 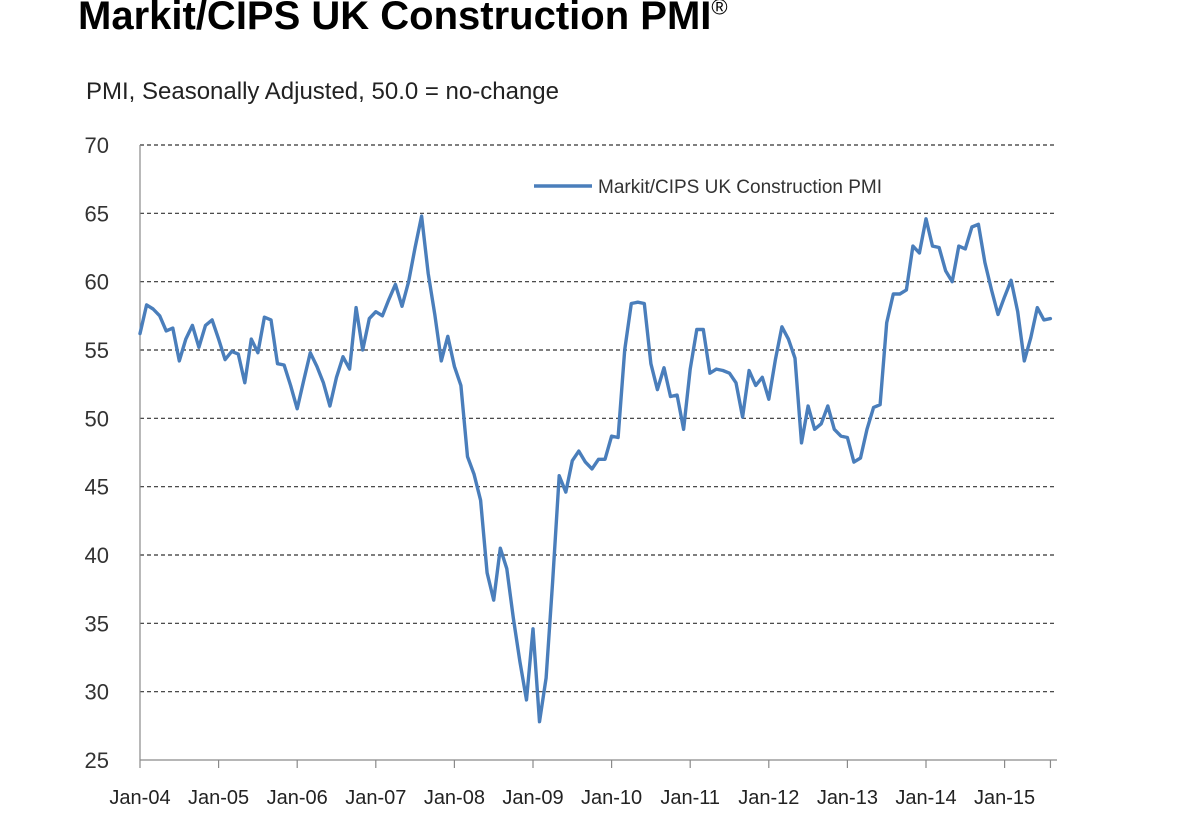 I want to click on x-tick-label-Jan-09: Jan-09, so click(x=532, y=798).